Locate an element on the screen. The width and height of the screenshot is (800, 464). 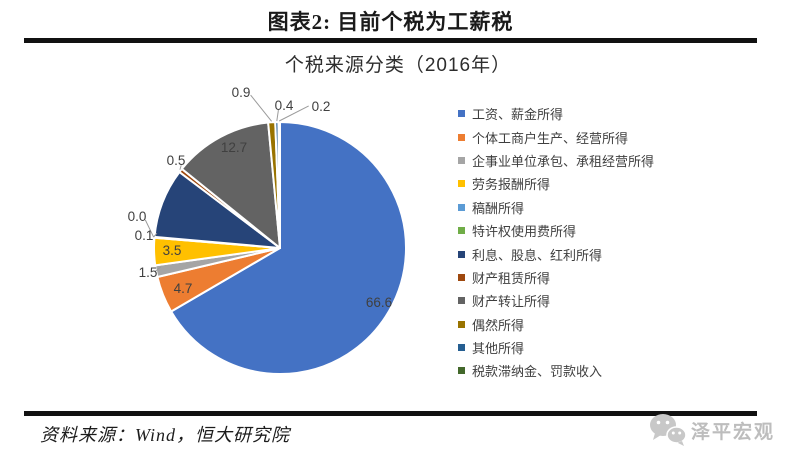
bottom-rule is located at coordinates (390, 413).